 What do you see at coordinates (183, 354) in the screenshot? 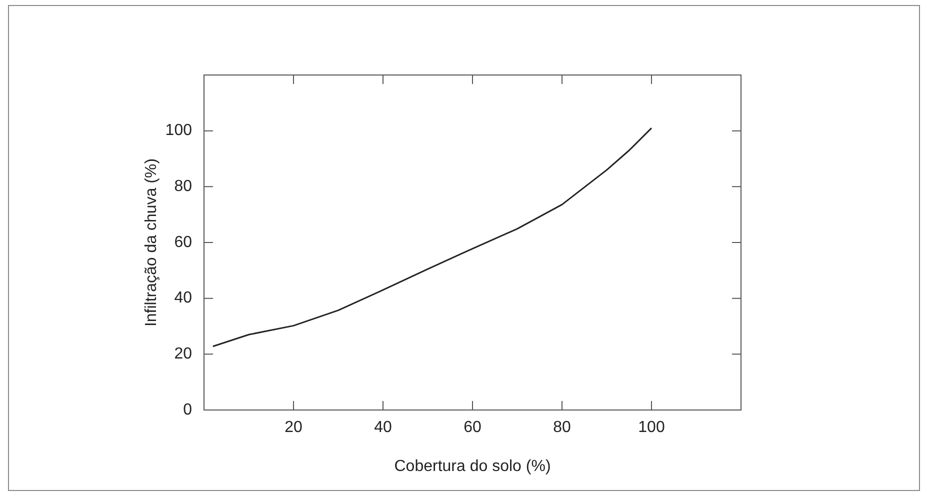
I see `y-tick-label: 20` at bounding box center [183, 354].